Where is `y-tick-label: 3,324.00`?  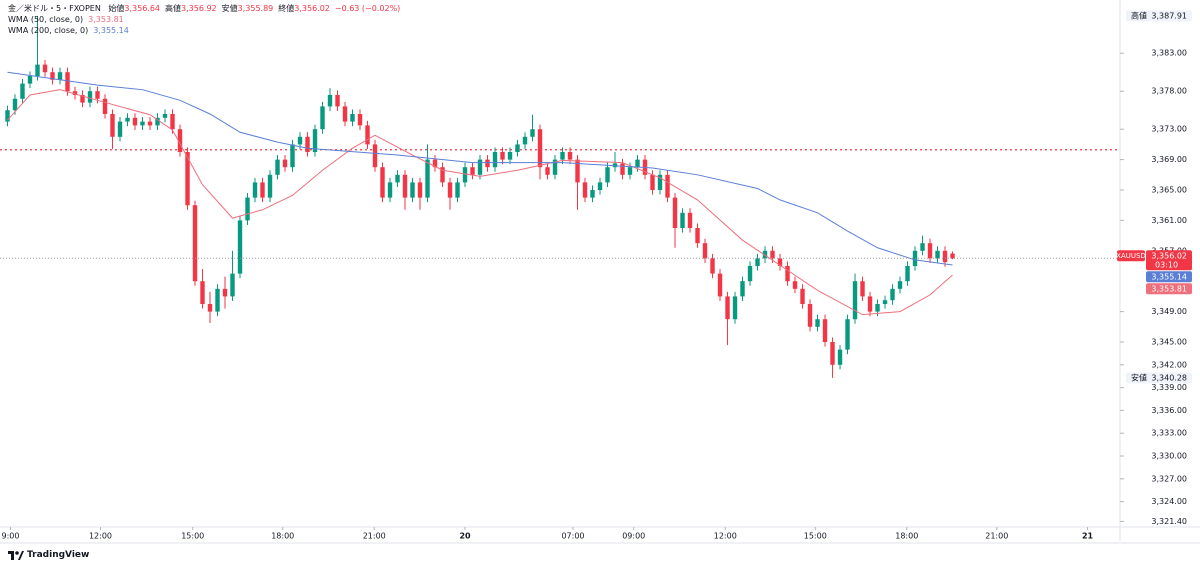 y-tick-label: 3,324.00 is located at coordinates (1169, 501).